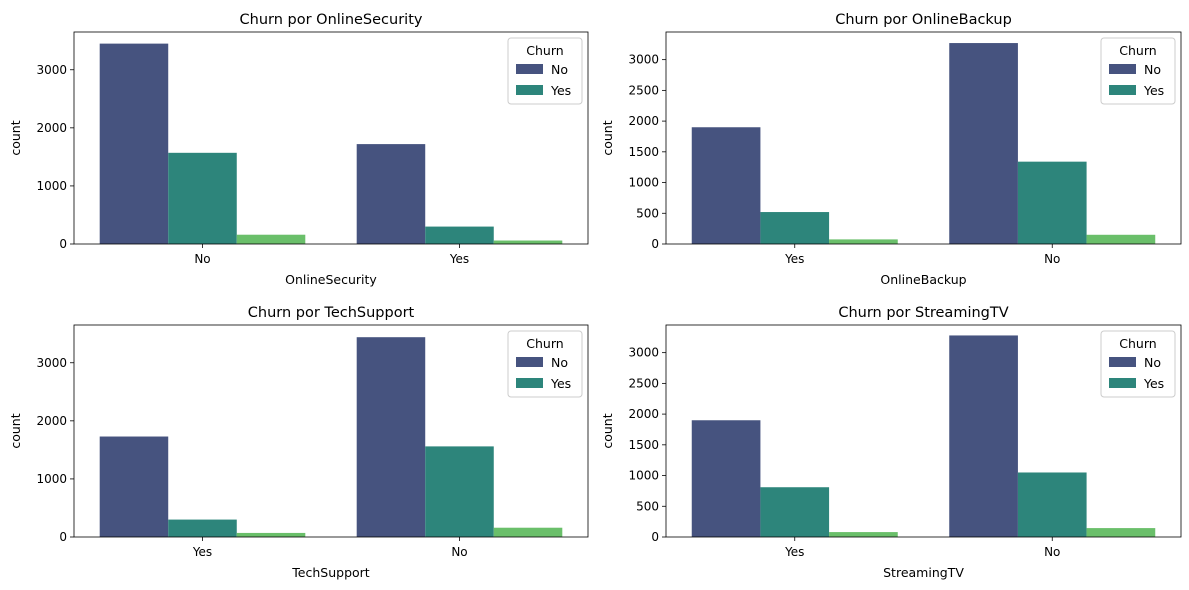 The height and width of the screenshot is (590, 1189). I want to click on chart-title: Churn por StreamingTV, so click(923, 313).